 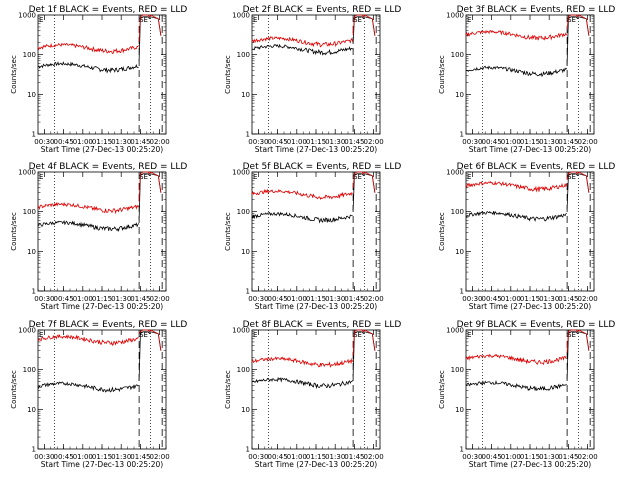 I want to click on panel-title: Det 5f BLACK = Events, RED = LLD, so click(x=322, y=167).